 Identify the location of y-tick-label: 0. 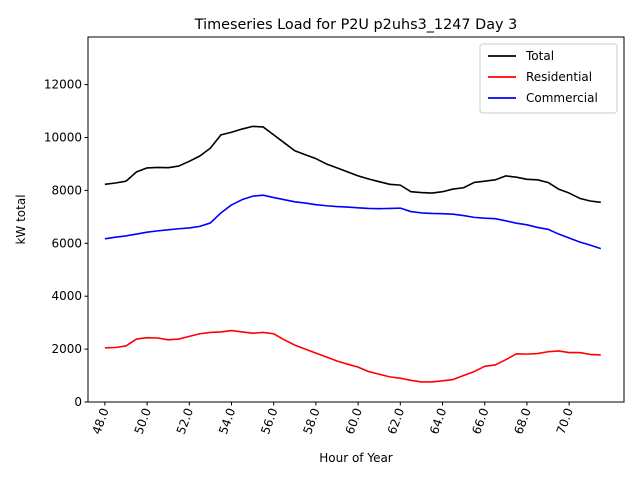
(78, 402).